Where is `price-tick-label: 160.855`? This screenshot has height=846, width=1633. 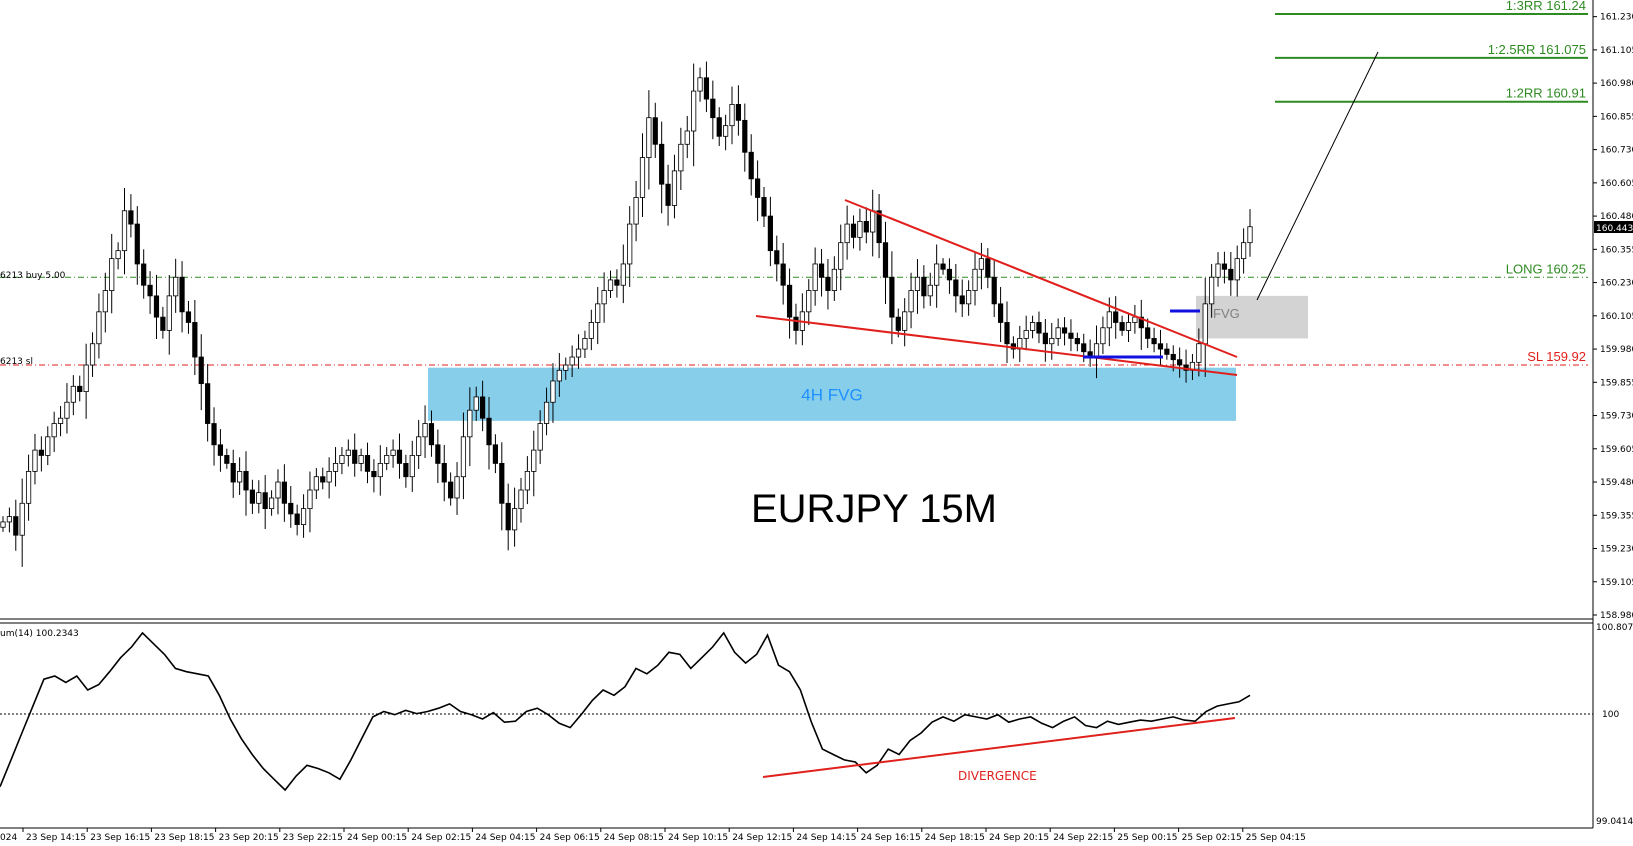
price-tick-label: 160.855 is located at coordinates (1616, 117).